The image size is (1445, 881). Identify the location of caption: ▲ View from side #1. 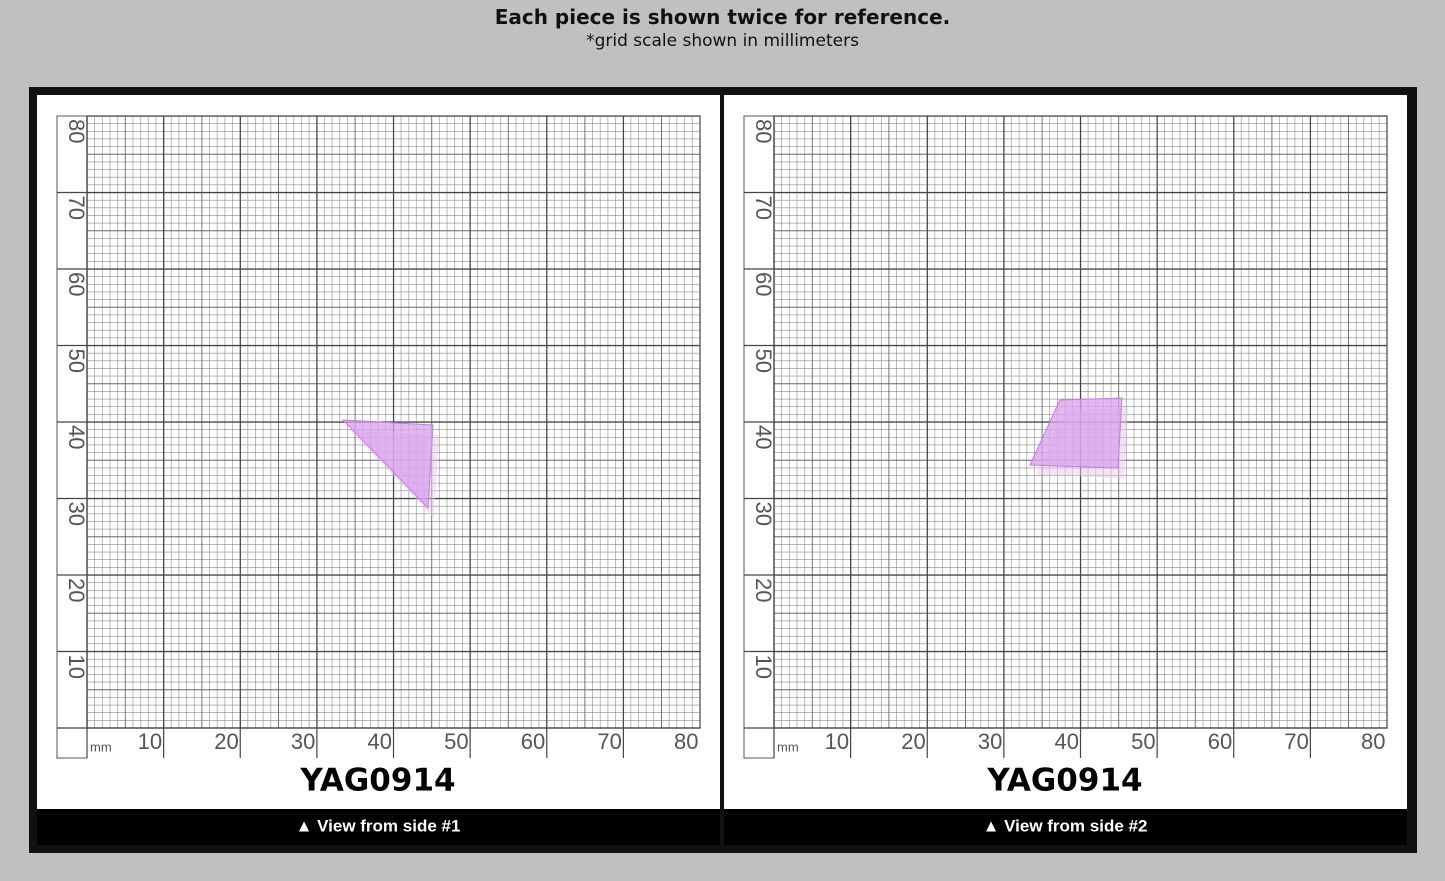
(378, 825).